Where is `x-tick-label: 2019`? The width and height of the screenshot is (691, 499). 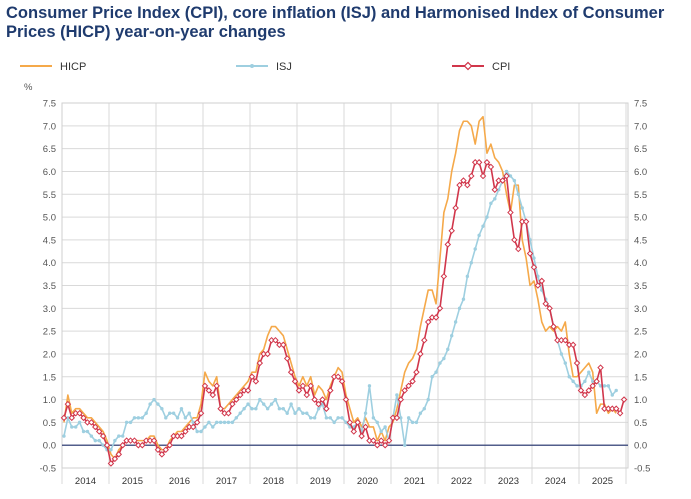
x-tick-label: 2019 is located at coordinates (320, 481).